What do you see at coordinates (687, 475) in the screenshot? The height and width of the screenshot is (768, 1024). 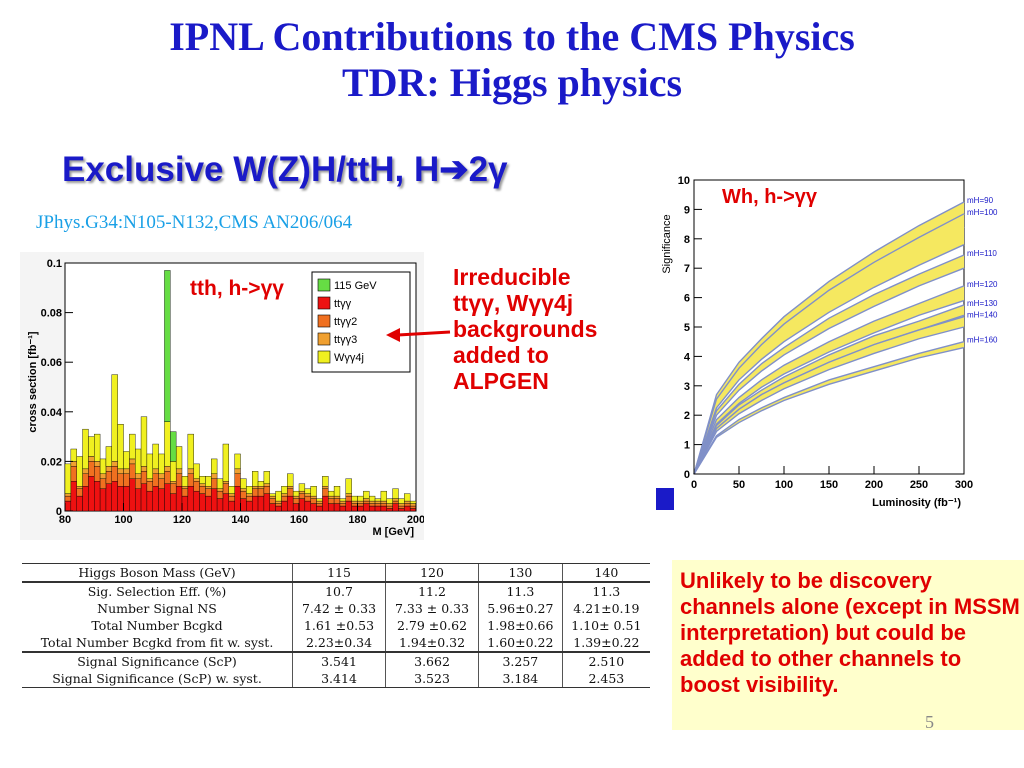 I see `significance-y-tick-label: 0` at bounding box center [687, 475].